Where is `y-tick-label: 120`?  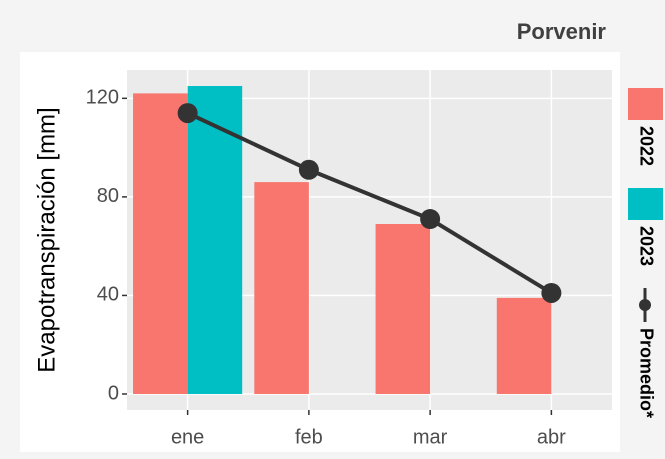
y-tick-label: 120 is located at coordinates (102, 98).